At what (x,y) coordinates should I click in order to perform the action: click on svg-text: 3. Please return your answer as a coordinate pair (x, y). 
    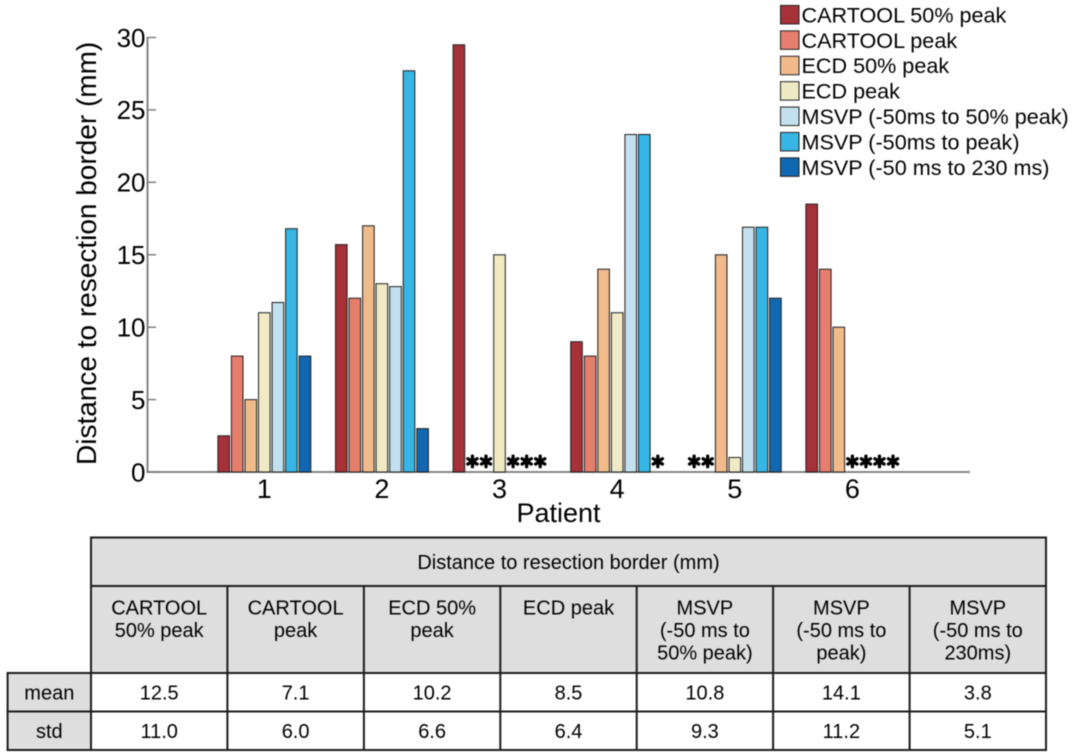
    Looking at the image, I should click on (499, 489).